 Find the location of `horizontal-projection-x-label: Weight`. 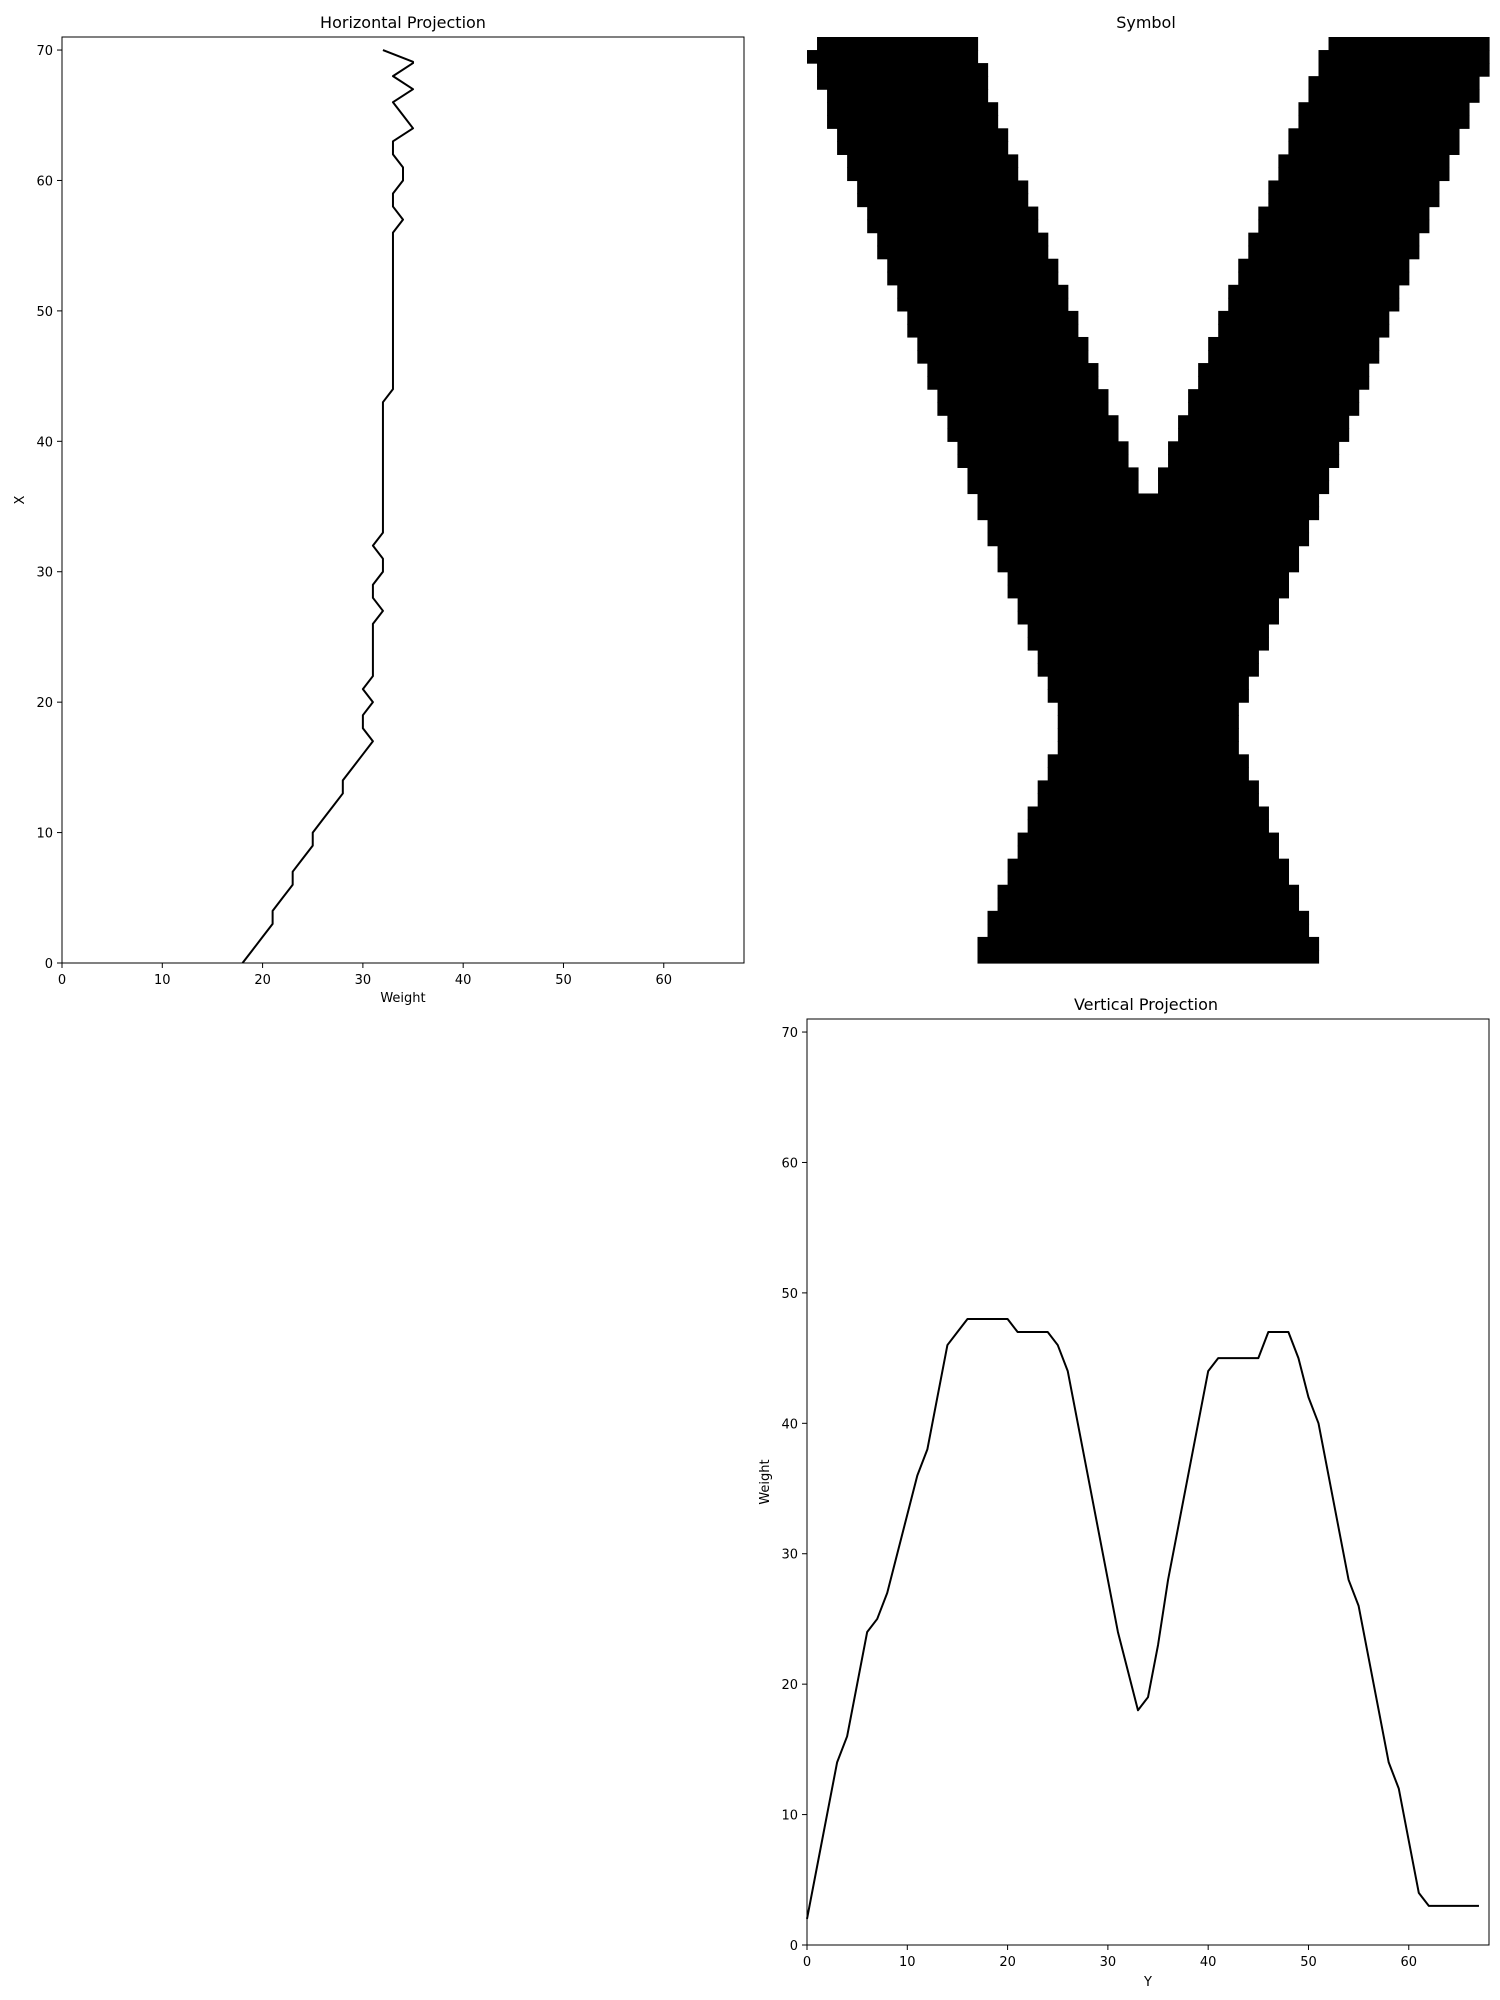

horizontal-projection-x-label: Weight is located at coordinates (402, 998).